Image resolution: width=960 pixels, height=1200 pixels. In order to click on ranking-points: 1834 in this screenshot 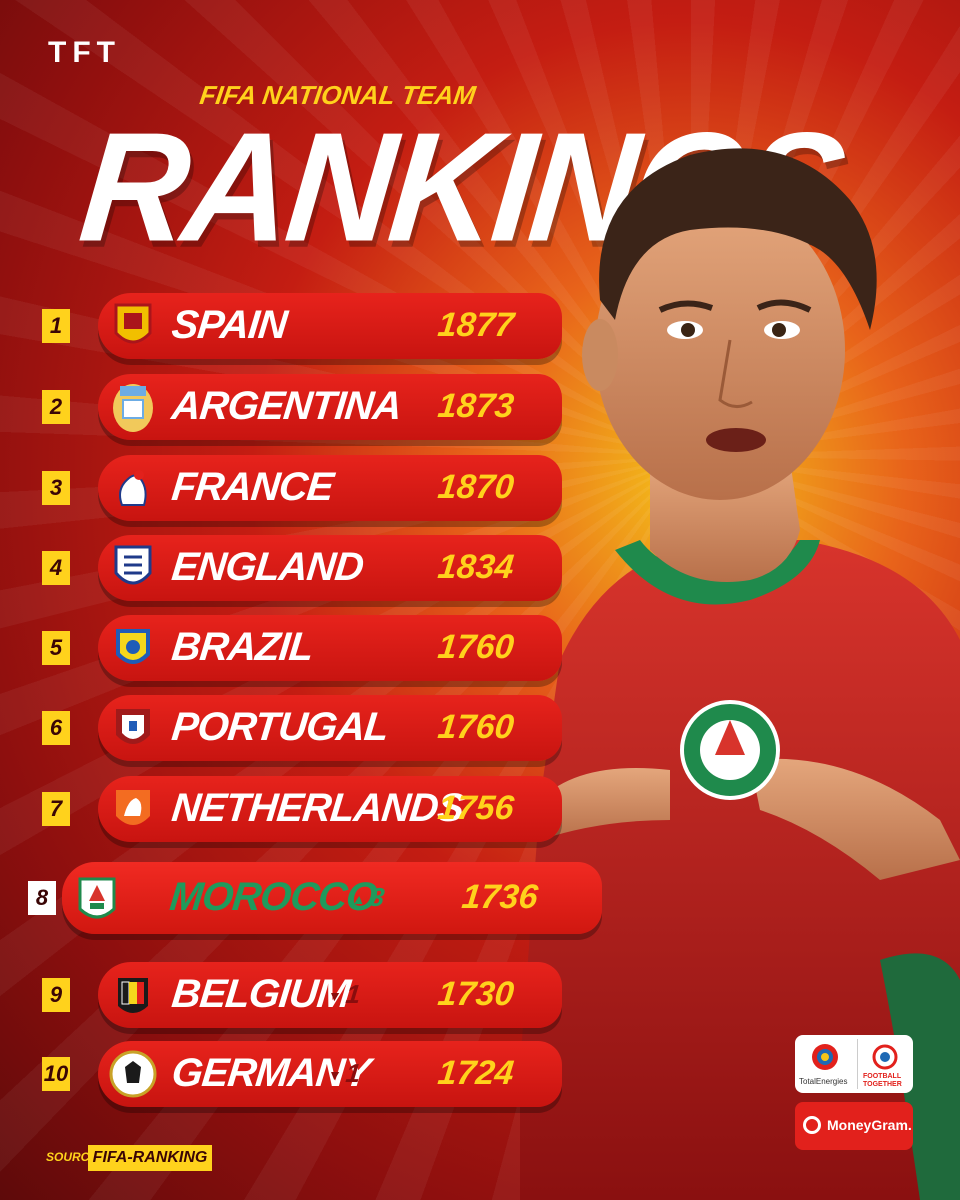, I will do `click(476, 567)`.